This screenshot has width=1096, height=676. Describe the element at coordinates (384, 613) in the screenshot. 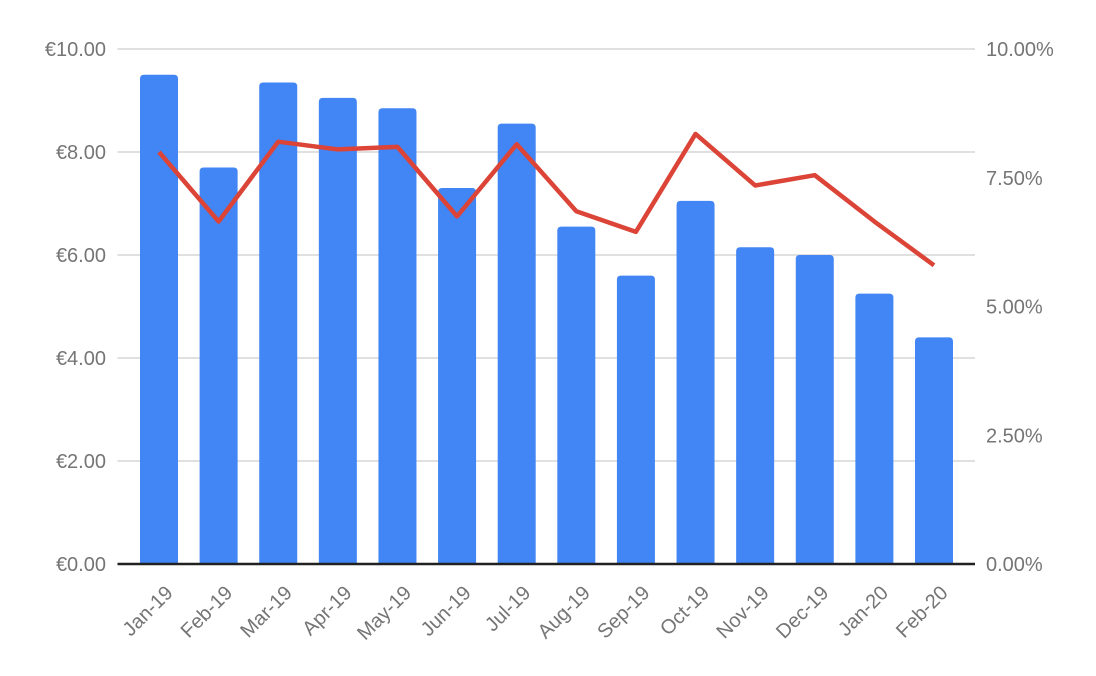

I see `x-label-May-19: May-19` at that location.